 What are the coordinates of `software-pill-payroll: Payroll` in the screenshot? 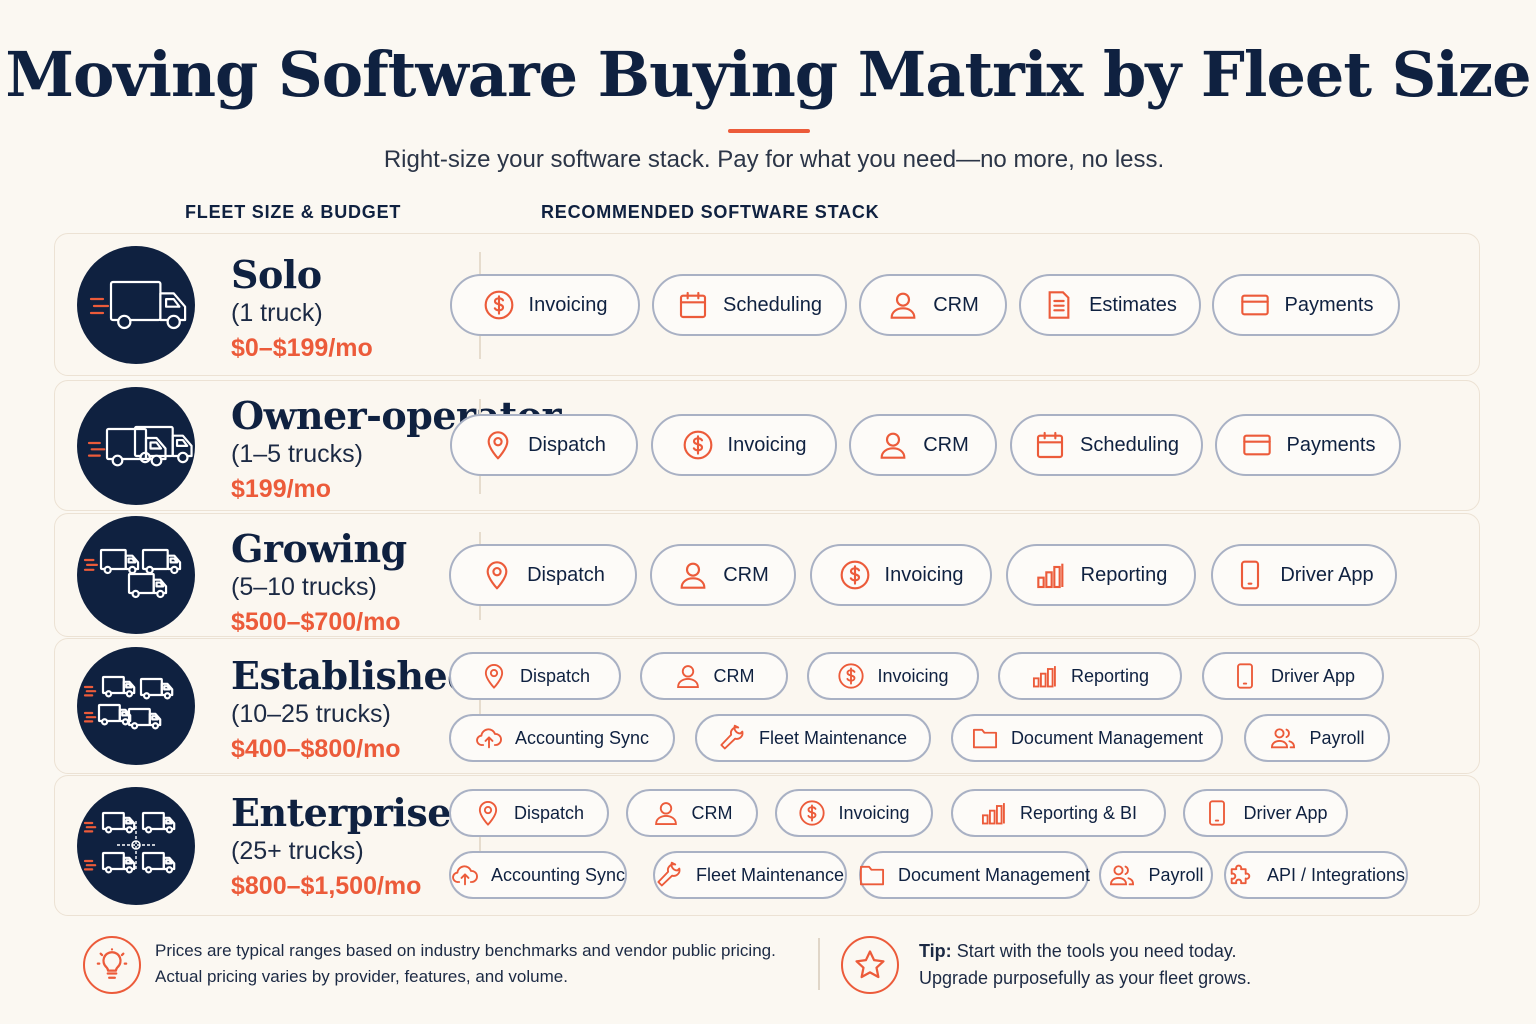 It's located at (1317, 738).